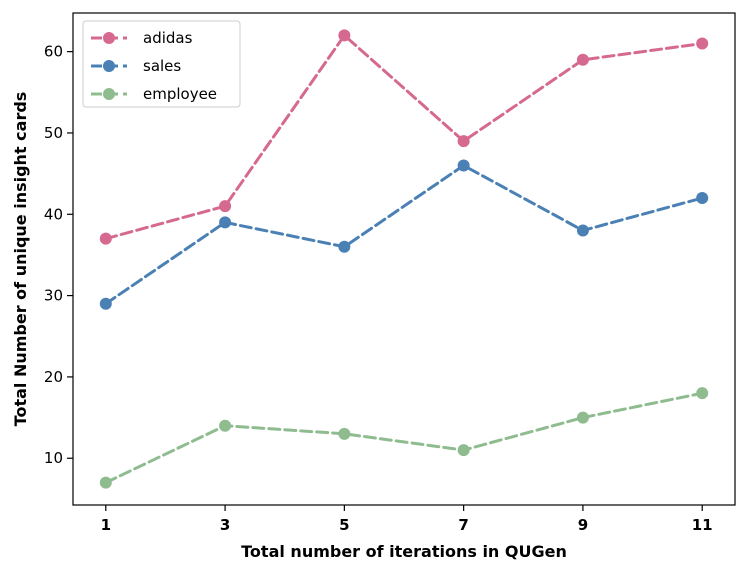 Image resolution: width=747 pixels, height=574 pixels. What do you see at coordinates (180, 94) in the screenshot?
I see `legend-label-employee: employee` at bounding box center [180, 94].